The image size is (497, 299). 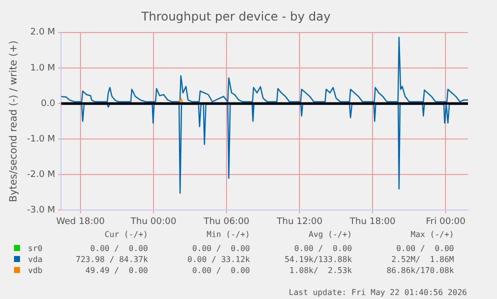 What do you see at coordinates (372, 221) in the screenshot?
I see `x-tick-label: Thu 18:00` at bounding box center [372, 221].